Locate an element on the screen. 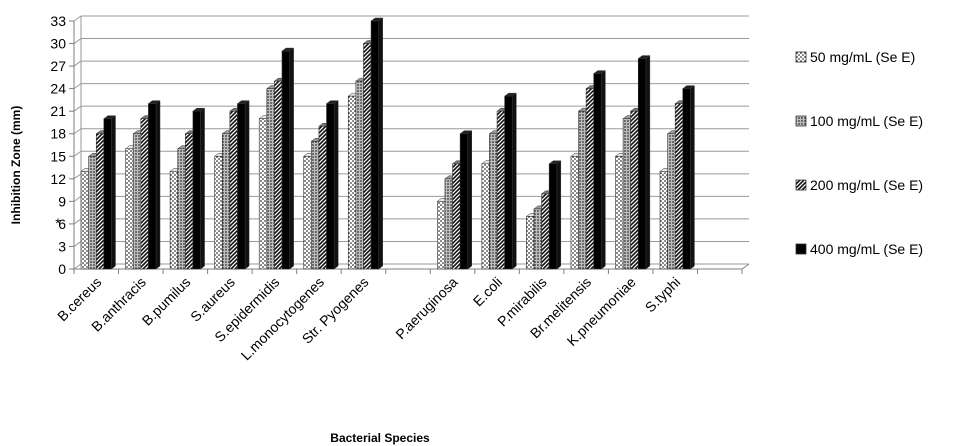 This screenshot has width=970, height=446. y-tick-label: 15 is located at coordinates (58, 156).